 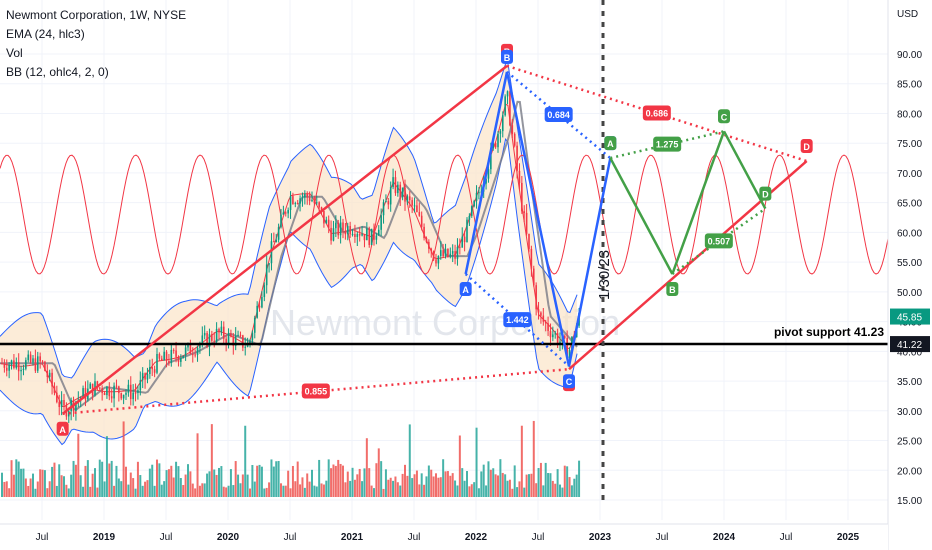 I want to click on red-pattern-ratio-badge, so click(x=315, y=391).